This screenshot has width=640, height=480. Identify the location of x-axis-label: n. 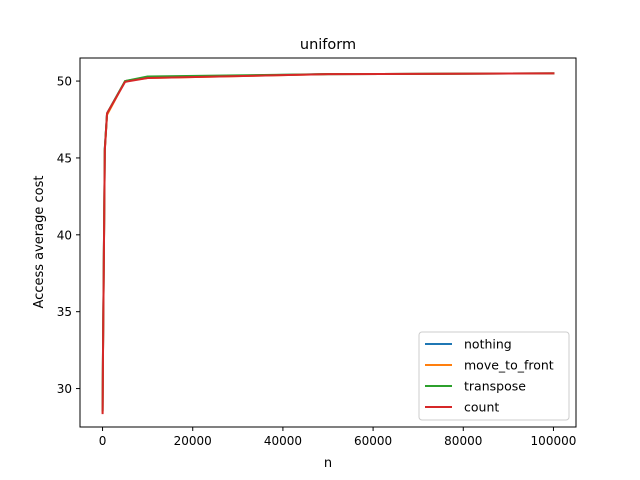
(328, 463).